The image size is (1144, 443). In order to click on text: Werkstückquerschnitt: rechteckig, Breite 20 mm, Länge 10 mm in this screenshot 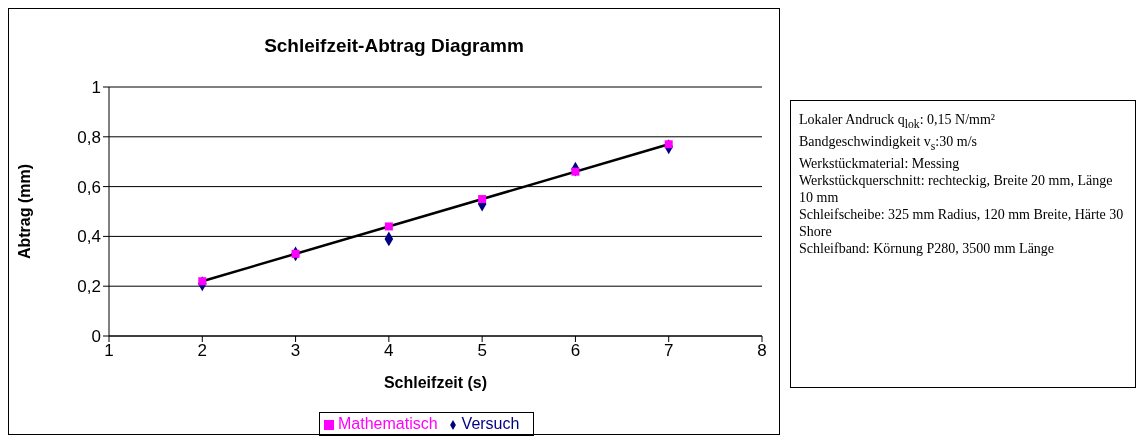, I will do `click(956, 188)`.